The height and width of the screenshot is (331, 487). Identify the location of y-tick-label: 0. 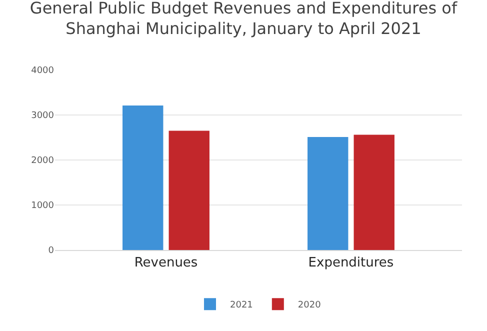
(51, 251).